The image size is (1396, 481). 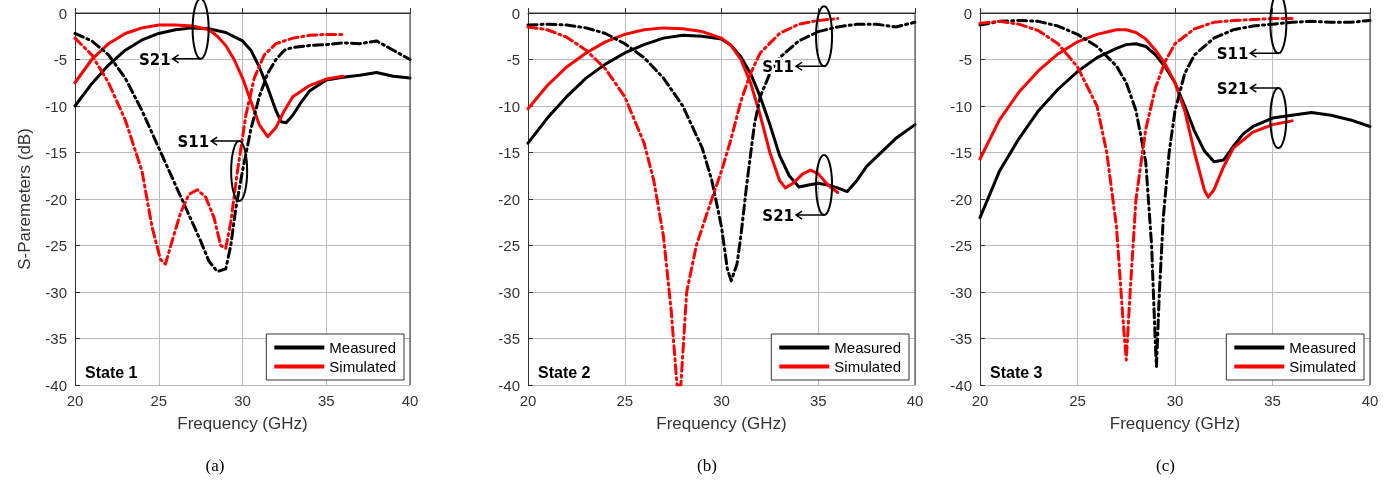 I want to click on annotation: State 2, so click(x=564, y=372).